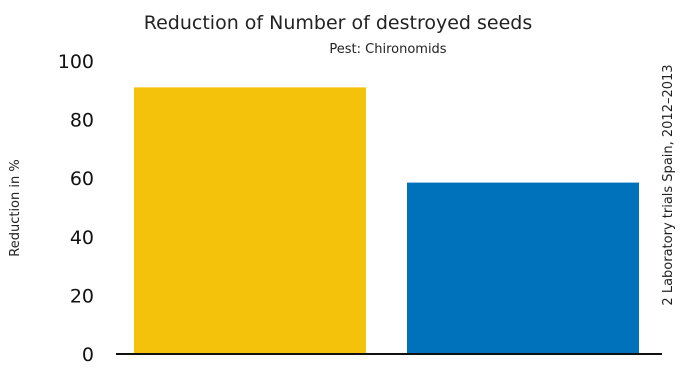 Image resolution: width=682 pixels, height=368 pixels. I want to click on chart-subtitle: Pest: Chironomids, so click(387, 49).